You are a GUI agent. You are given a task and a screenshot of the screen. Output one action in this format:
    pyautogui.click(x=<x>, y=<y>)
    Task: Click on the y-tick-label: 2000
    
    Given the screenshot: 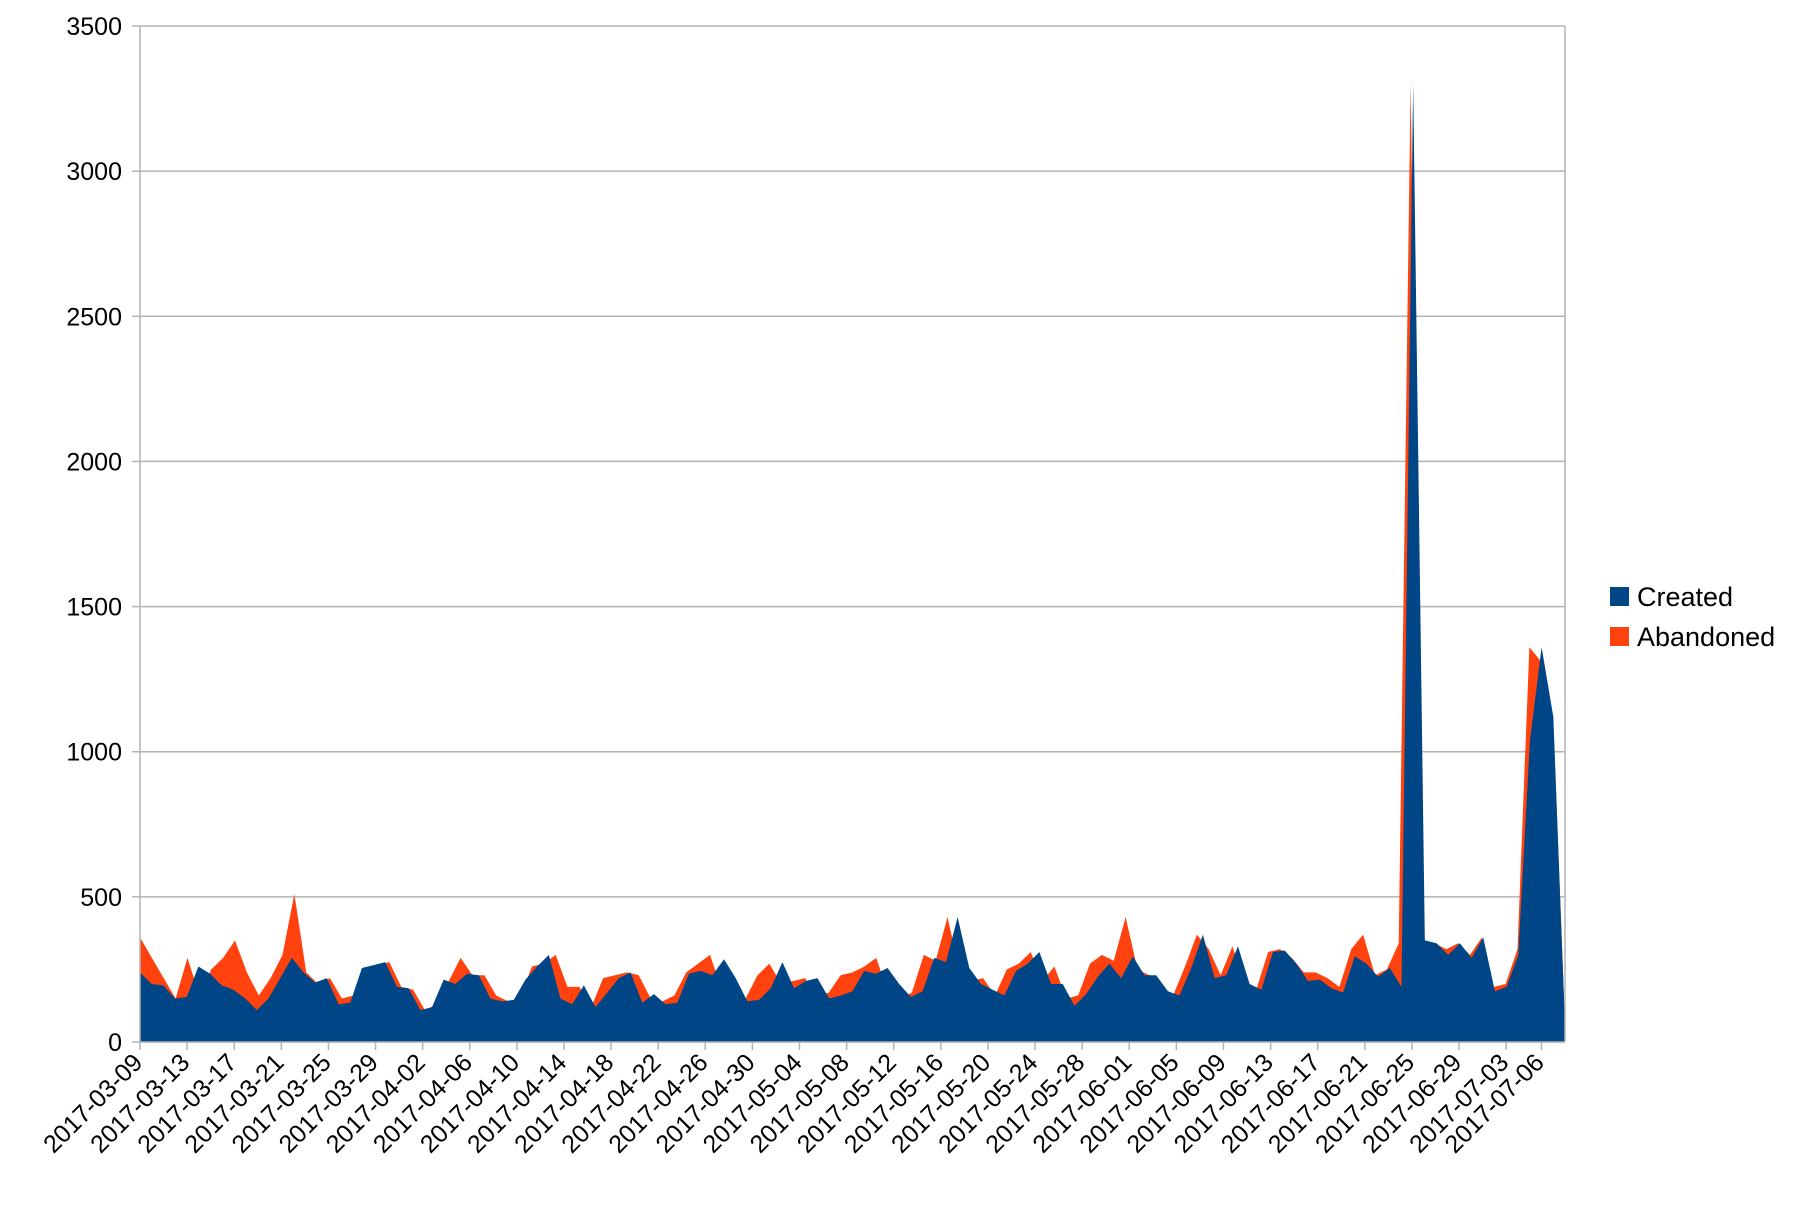 What is the action you would take?
    pyautogui.click(x=94, y=462)
    